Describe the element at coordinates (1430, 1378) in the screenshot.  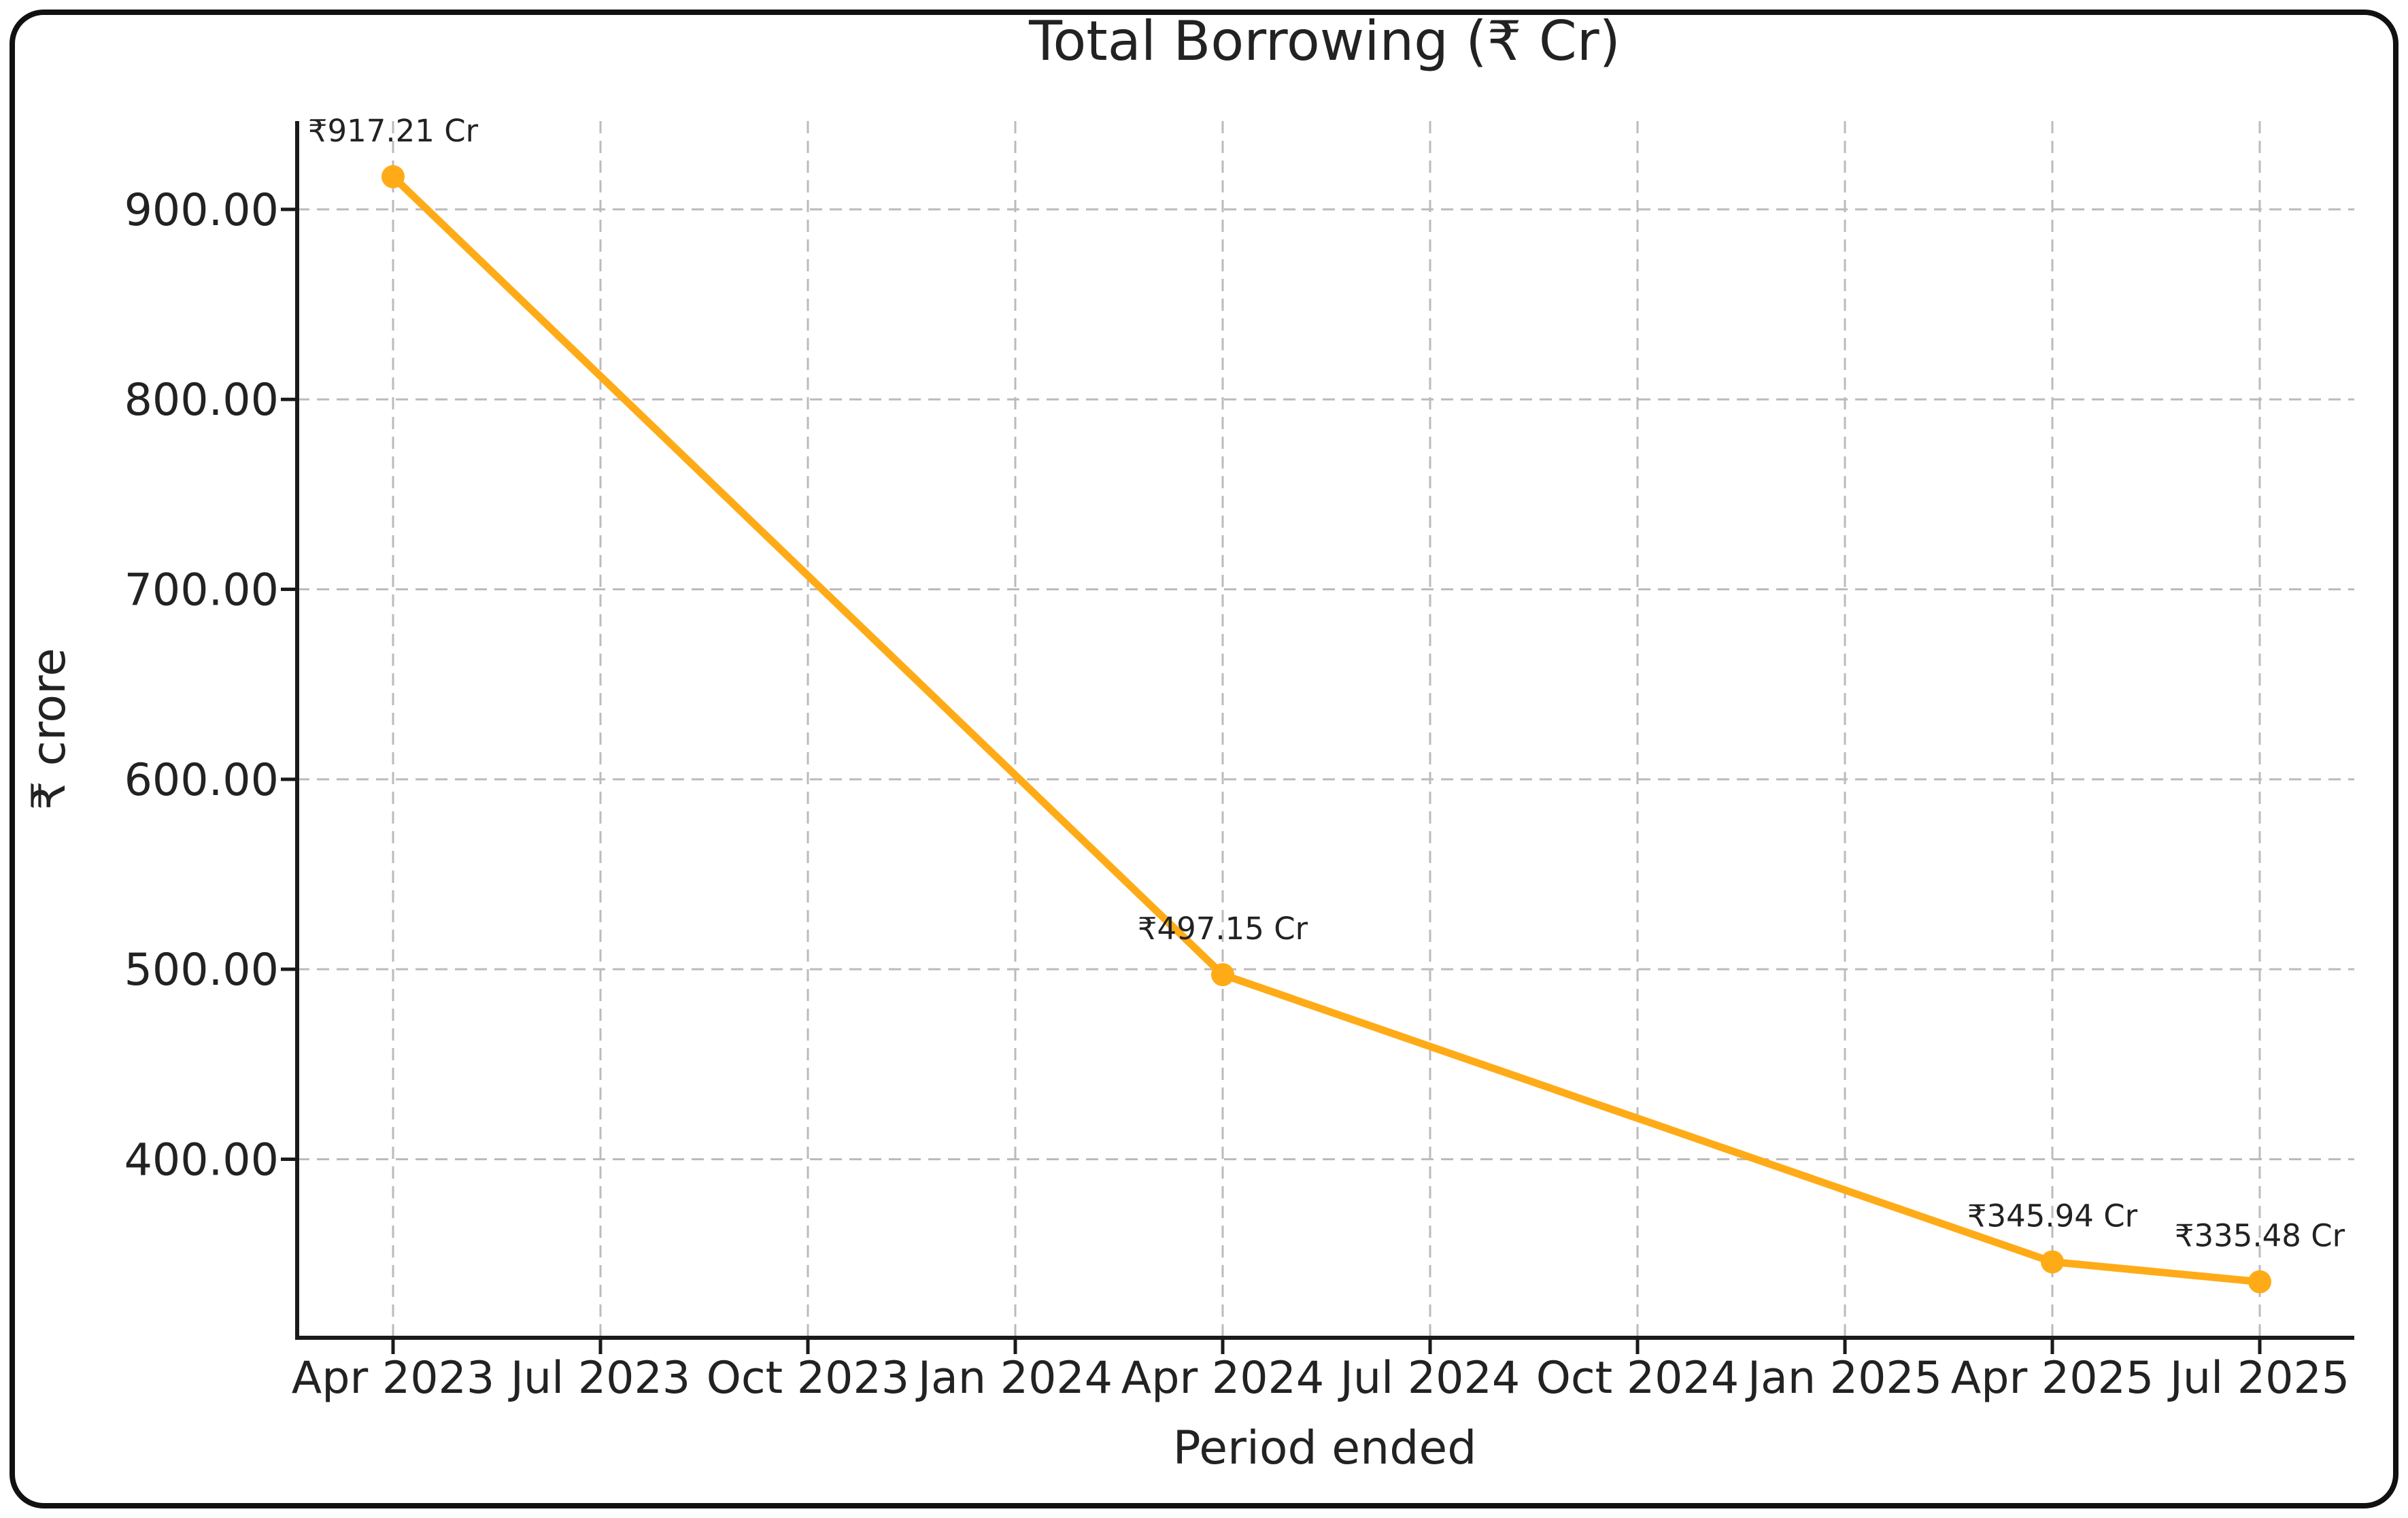
I see `x-tick-label: Jul 2024` at that location.